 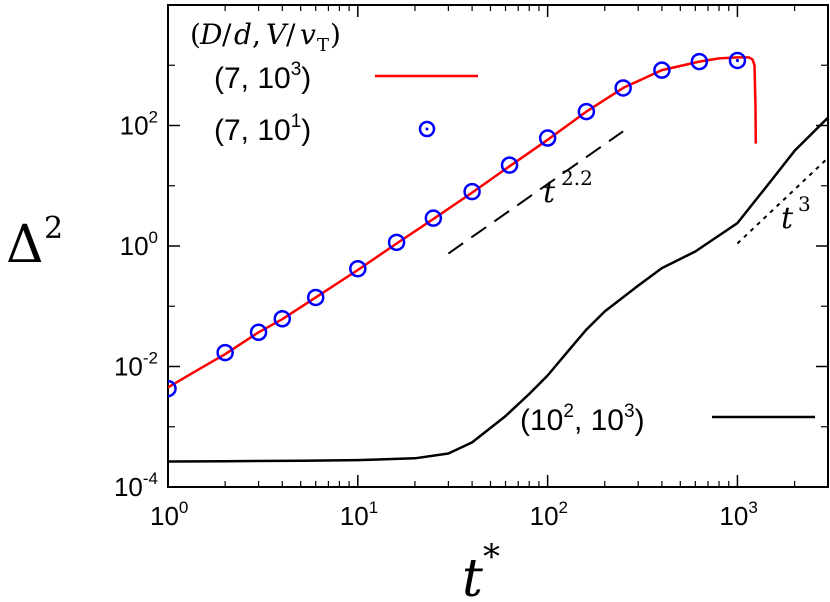 What do you see at coordinates (738, 514) in the screenshot?
I see `x-tick-label: 10³` at bounding box center [738, 514].